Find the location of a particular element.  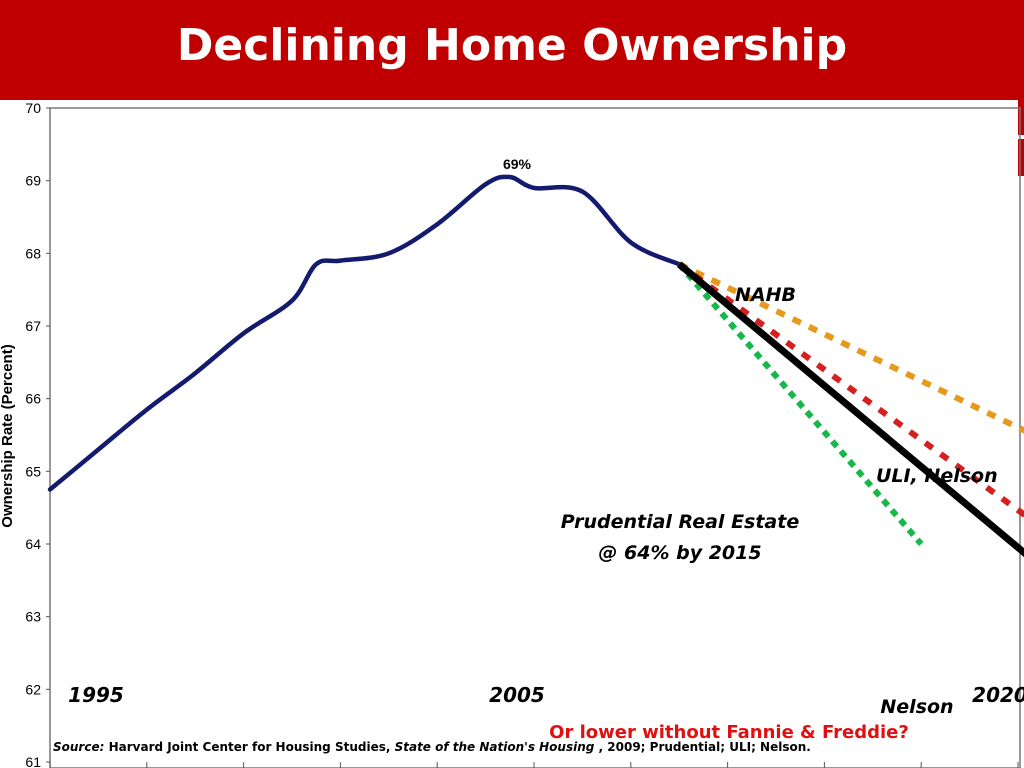

annotation-prudential-line2: @ 64% by 2015 is located at coordinates (679, 553).